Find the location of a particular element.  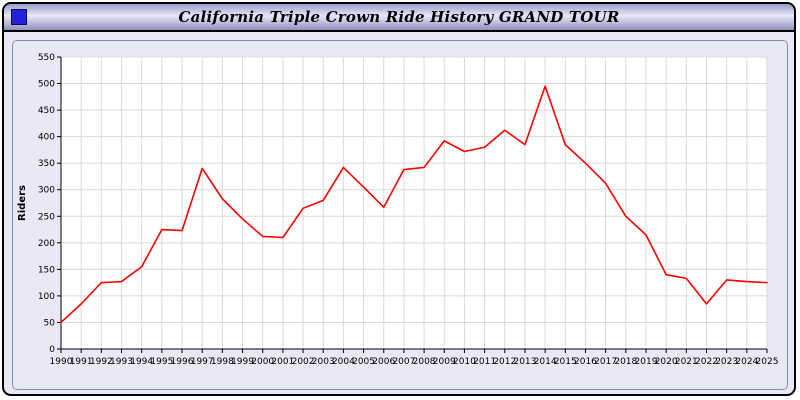

svg-text: Riders is located at coordinates (22, 203).